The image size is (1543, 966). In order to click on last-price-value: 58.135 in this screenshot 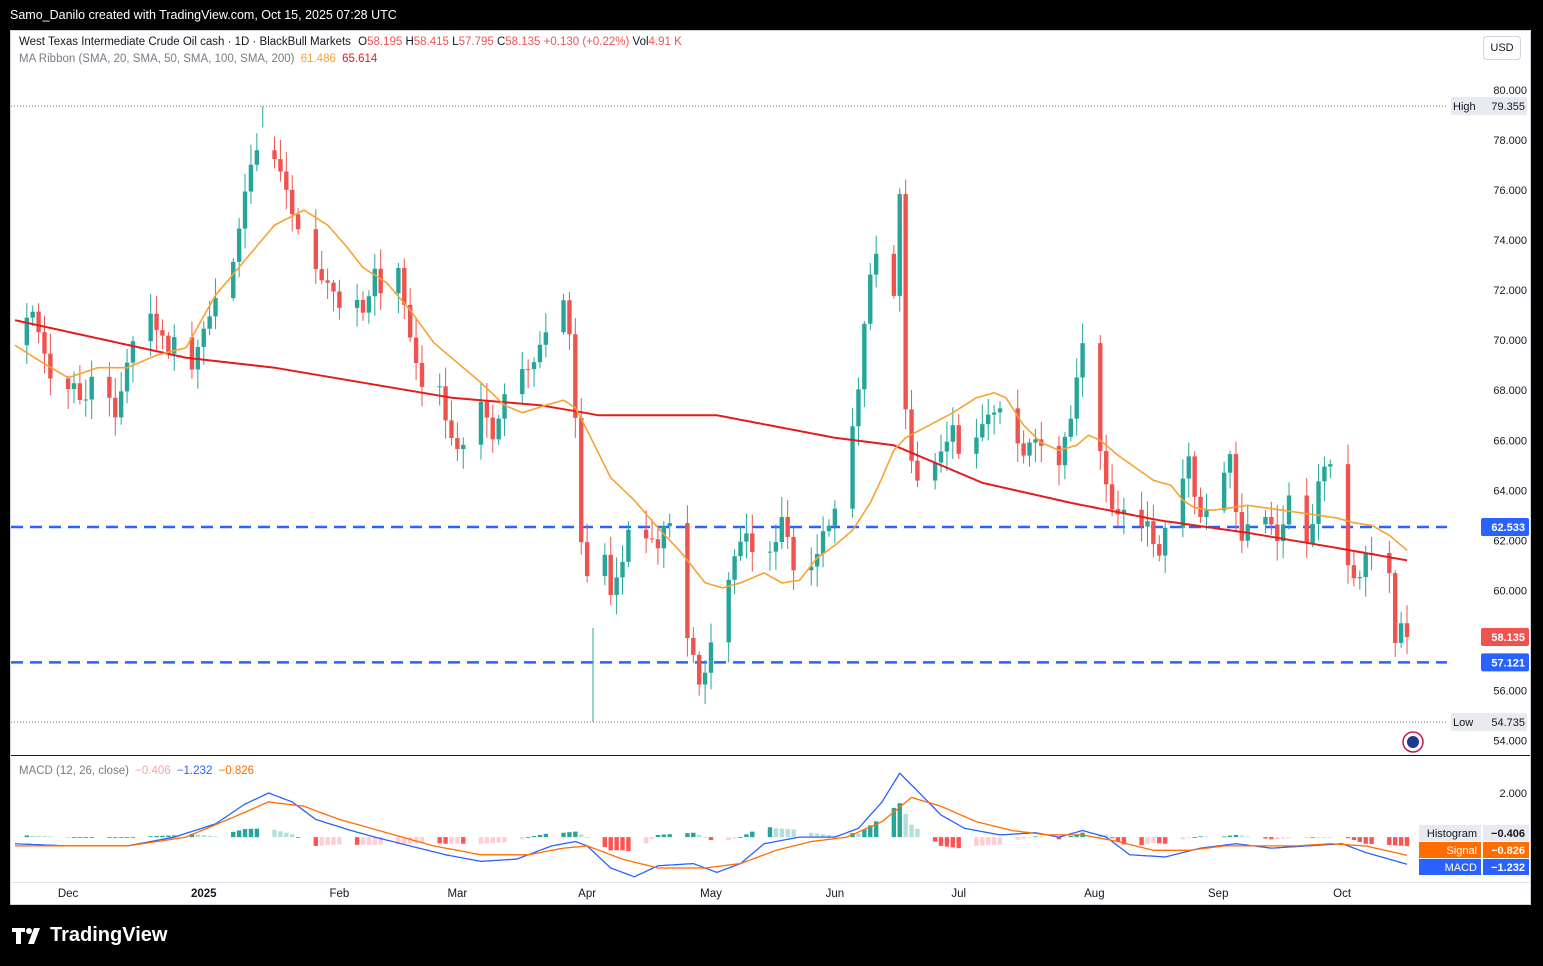, I will do `click(1508, 638)`.